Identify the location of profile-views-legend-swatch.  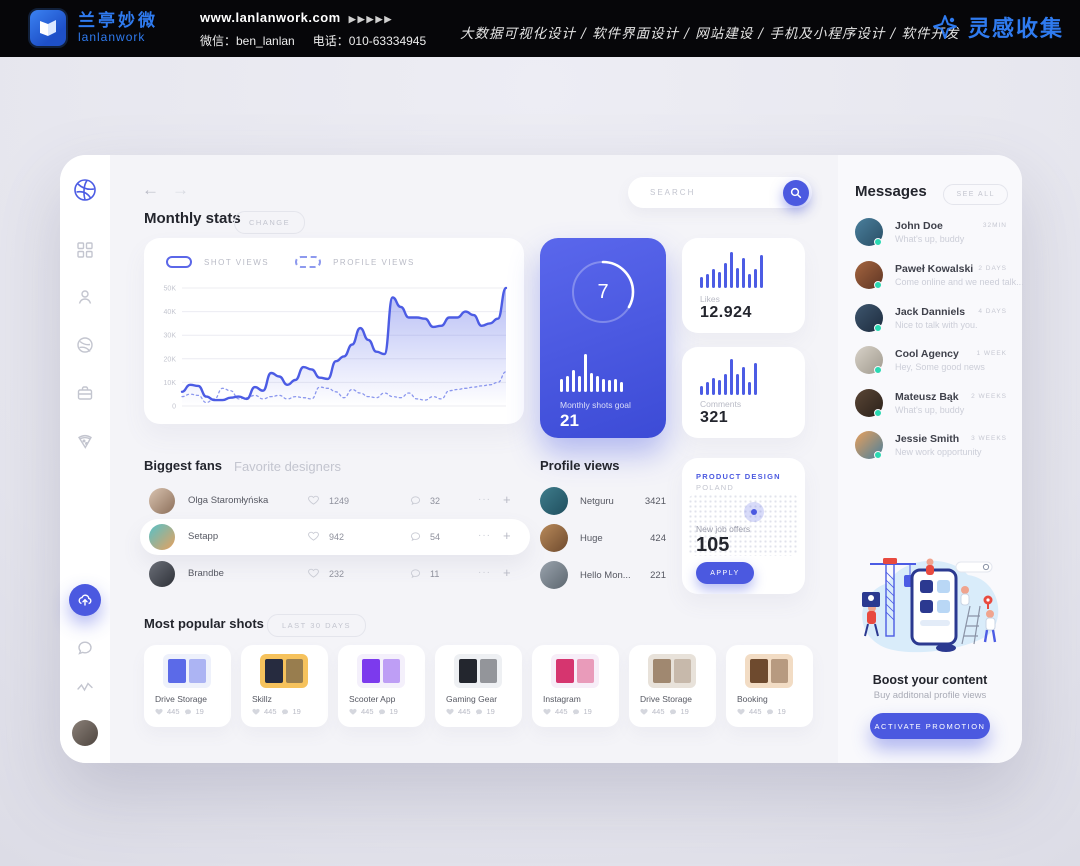
(308, 262).